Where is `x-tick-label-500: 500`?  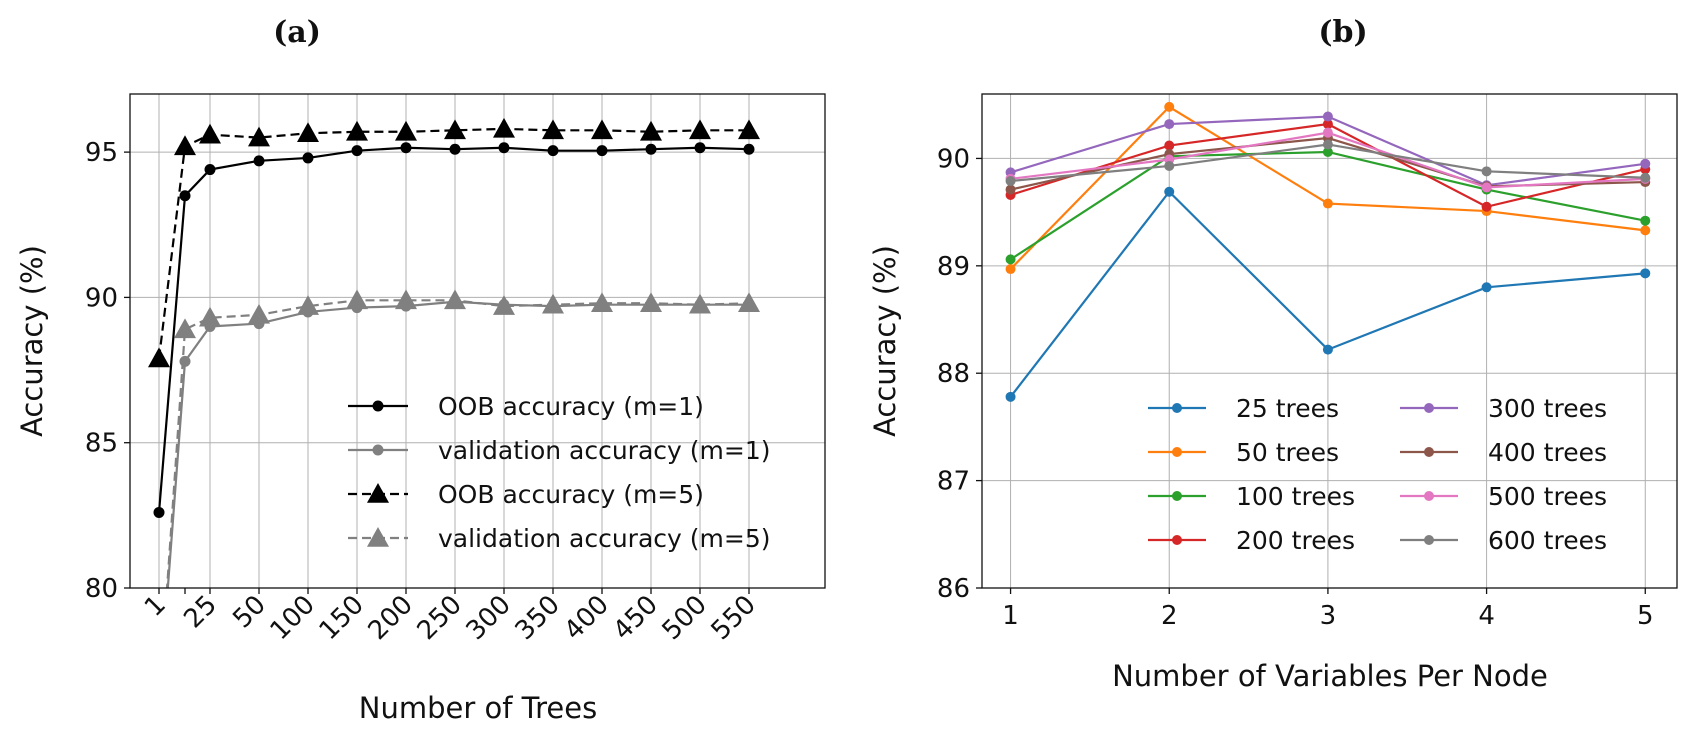
x-tick-label-500: 500 is located at coordinates (685, 618).